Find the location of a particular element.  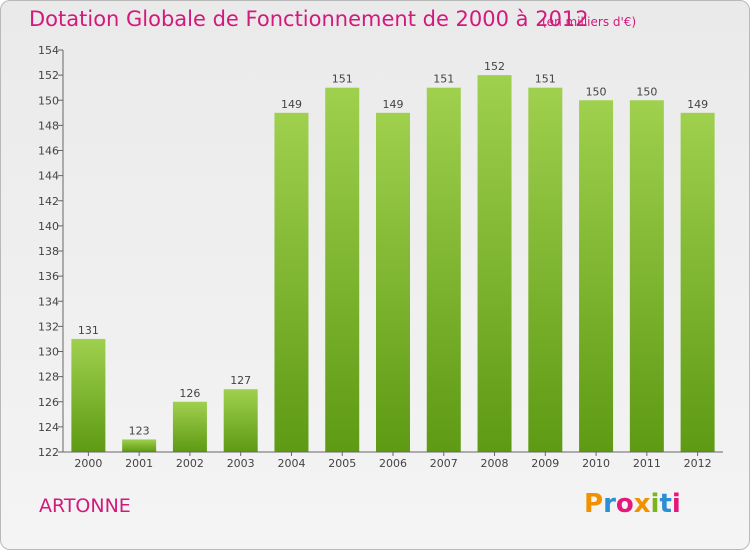

y-tick-label: 146 is located at coordinates (48, 151).